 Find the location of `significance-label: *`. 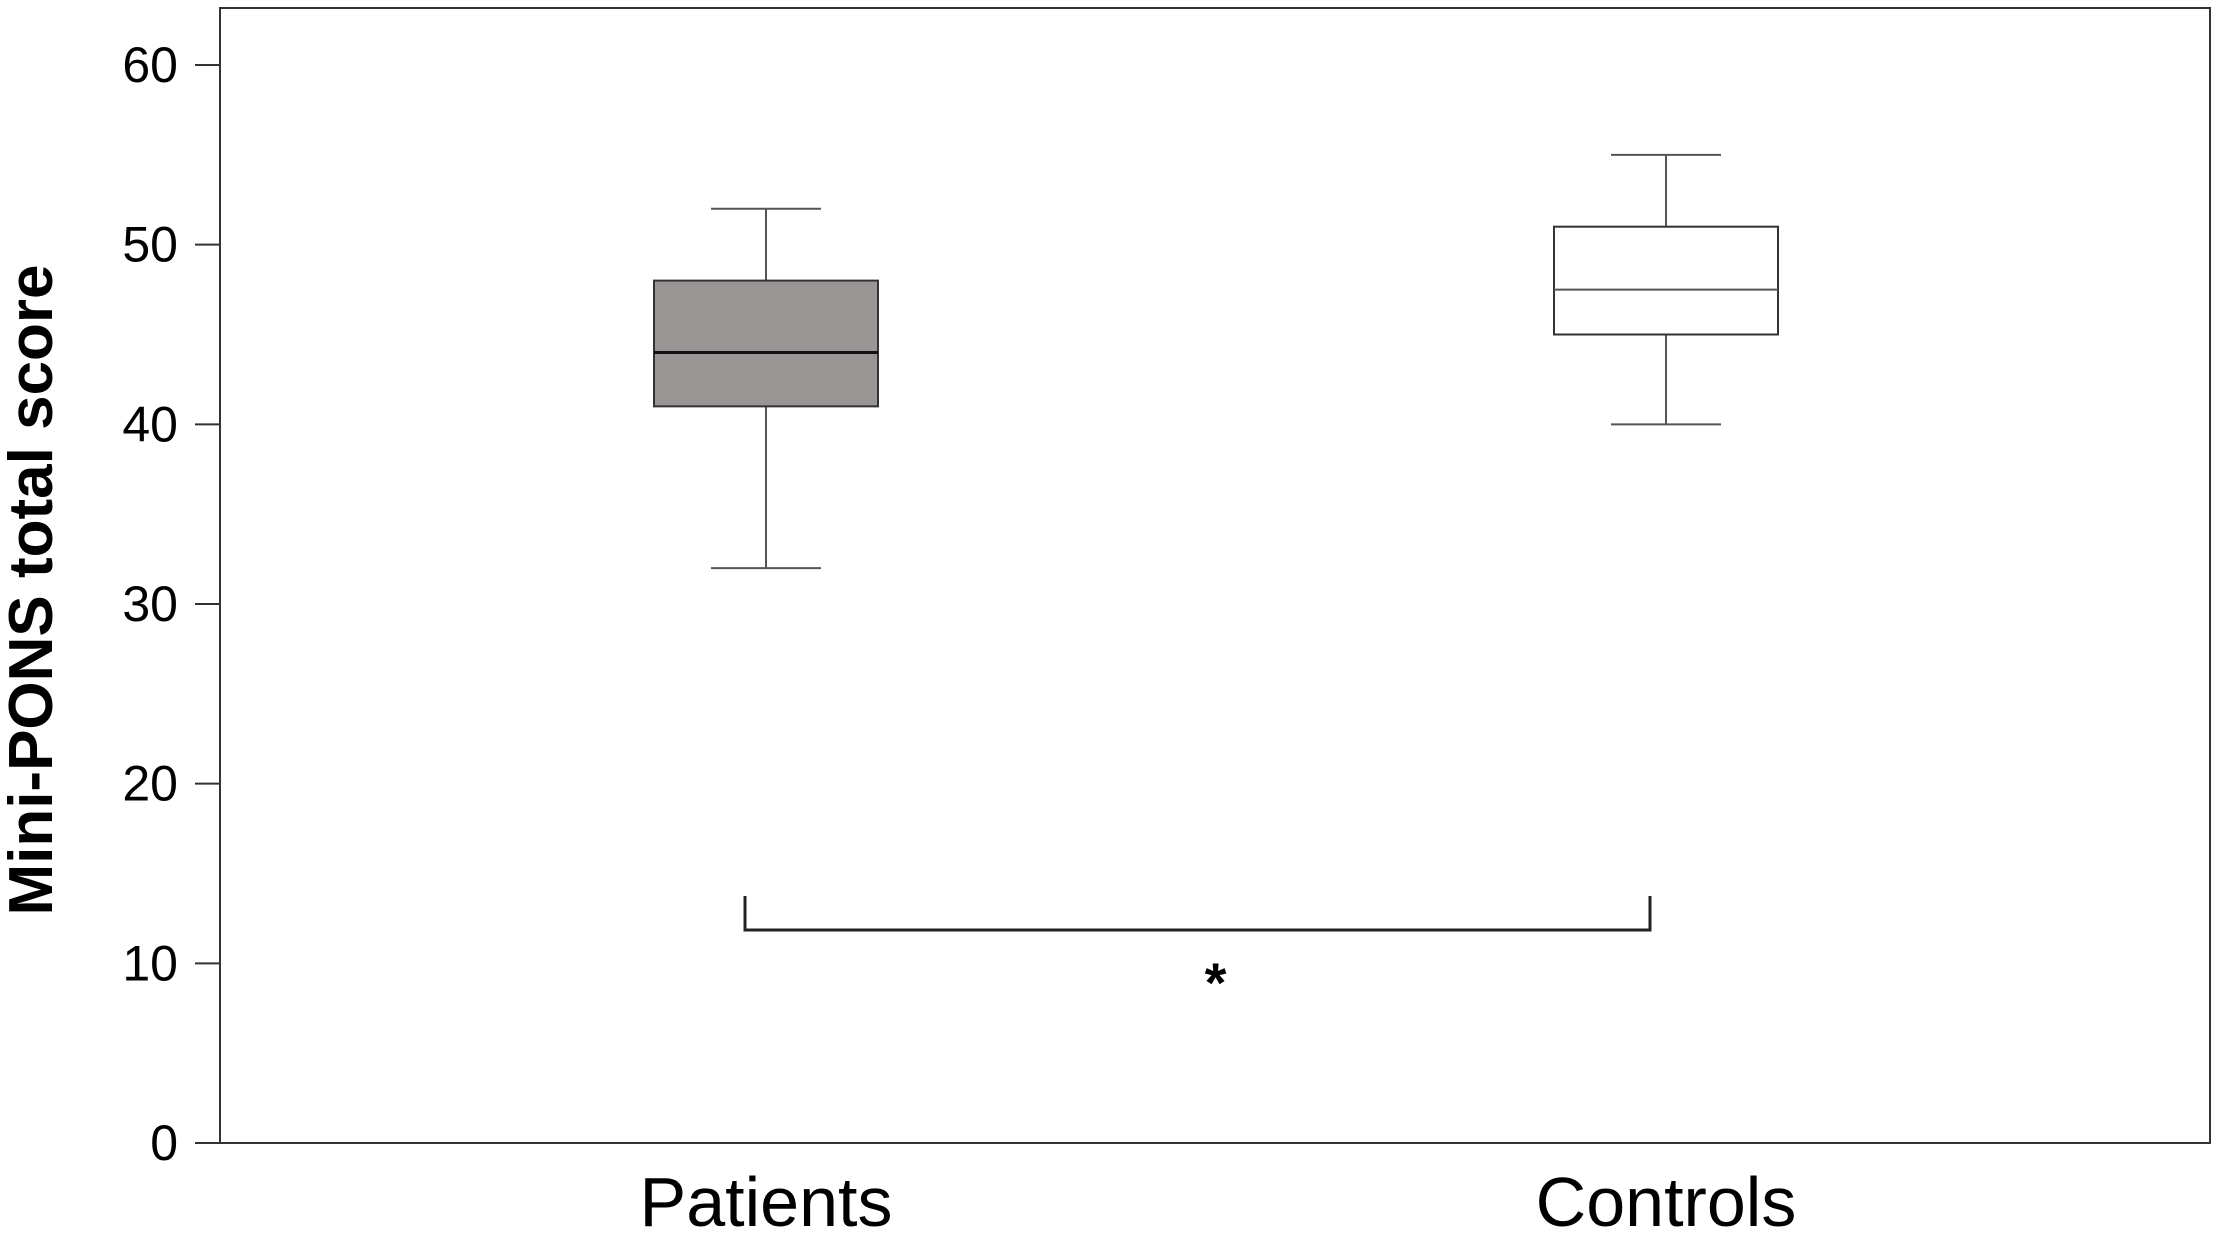

significance-label: * is located at coordinates (1216, 982).